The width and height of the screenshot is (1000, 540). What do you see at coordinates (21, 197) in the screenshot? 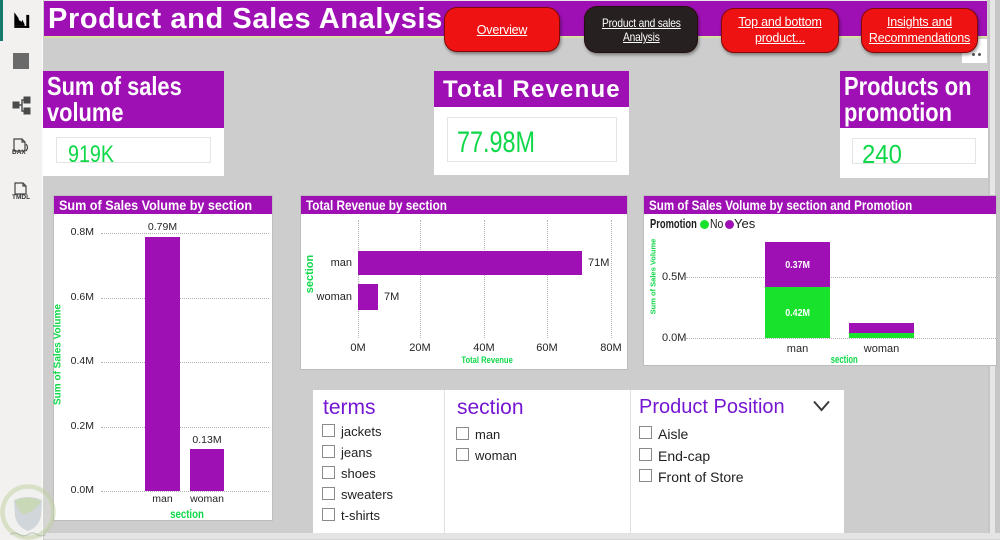
I see `svg-text: TMDL` at bounding box center [21, 197].